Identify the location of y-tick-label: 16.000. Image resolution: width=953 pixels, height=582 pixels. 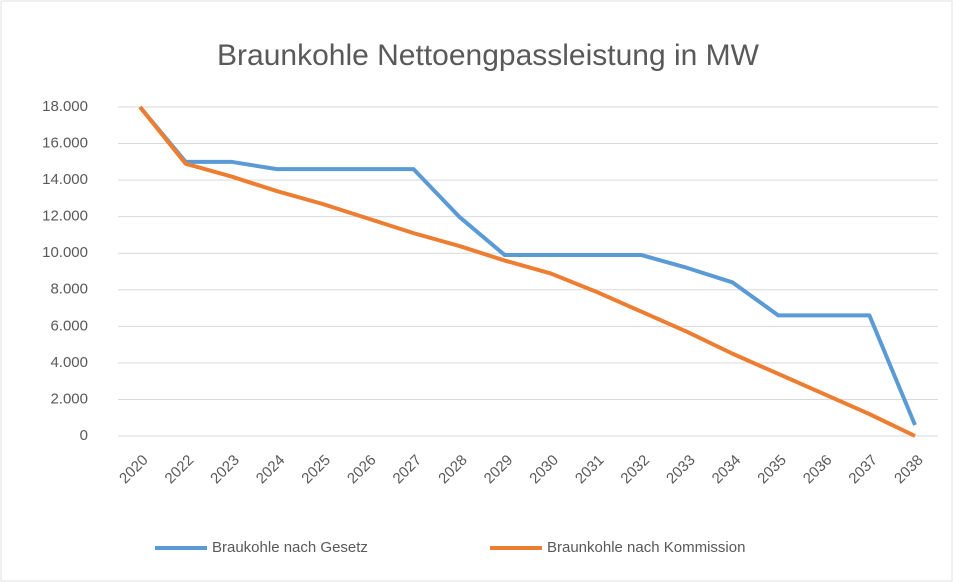
(65, 143).